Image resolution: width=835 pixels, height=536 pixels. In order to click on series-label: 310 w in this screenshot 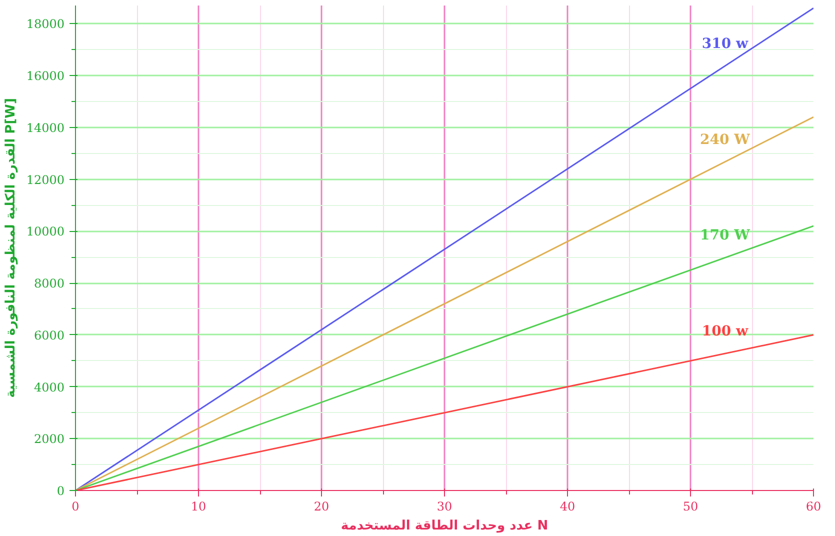, I will do `click(725, 44)`.